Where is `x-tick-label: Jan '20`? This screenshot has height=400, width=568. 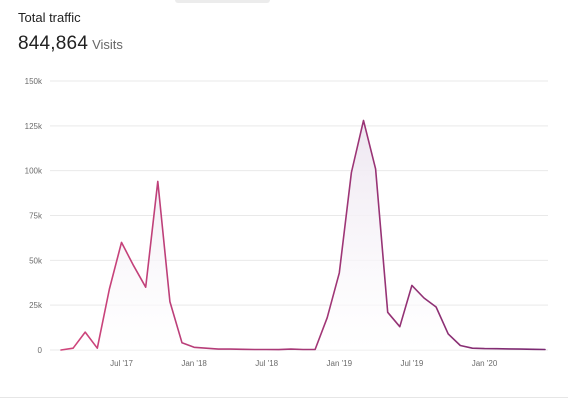 x-tick-label: Jan '20 is located at coordinates (485, 363).